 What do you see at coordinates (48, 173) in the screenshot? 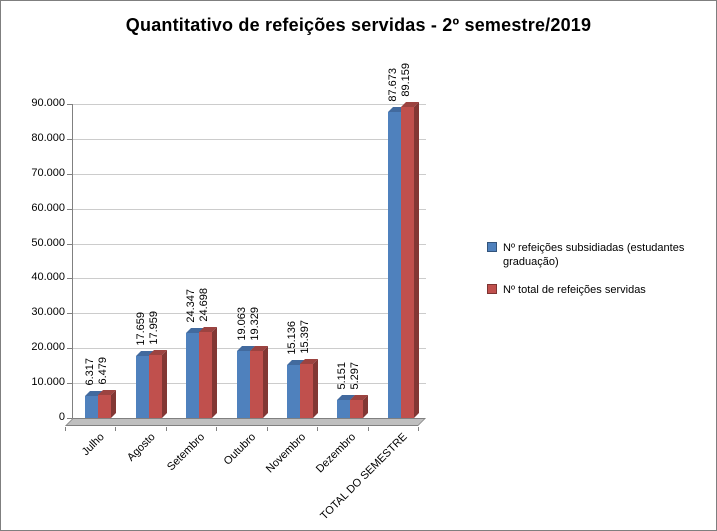
I see `y-axis-label: 70.000` at bounding box center [48, 173].